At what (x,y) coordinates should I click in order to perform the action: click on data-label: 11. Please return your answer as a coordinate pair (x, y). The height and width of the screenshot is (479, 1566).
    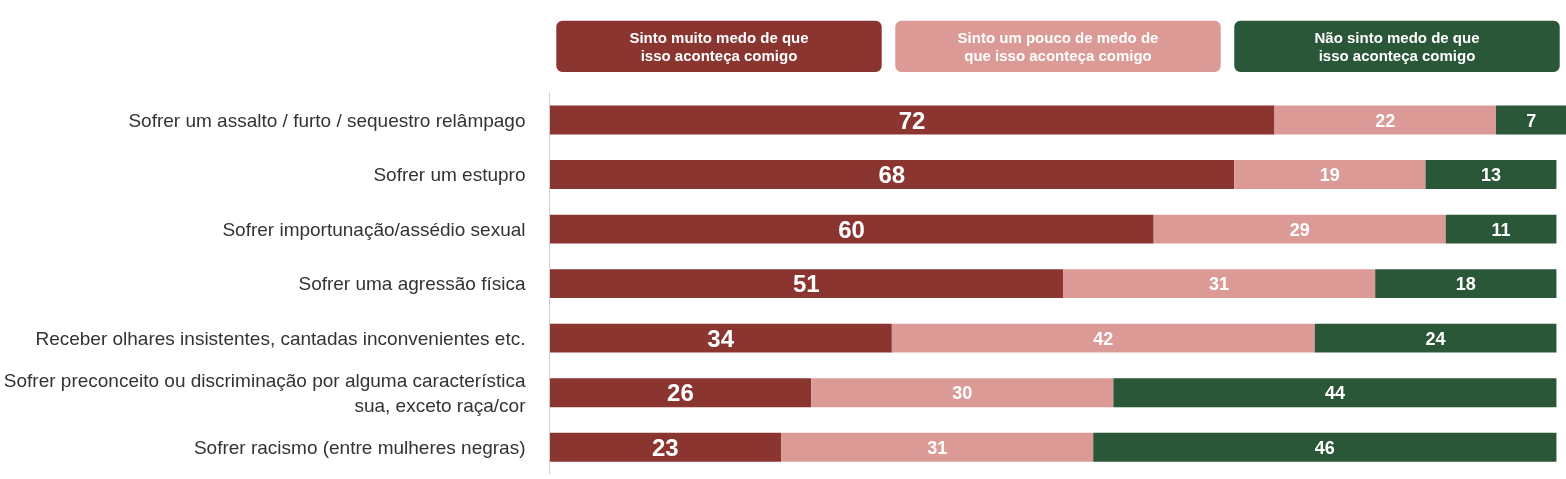
    Looking at the image, I should click on (1501, 229).